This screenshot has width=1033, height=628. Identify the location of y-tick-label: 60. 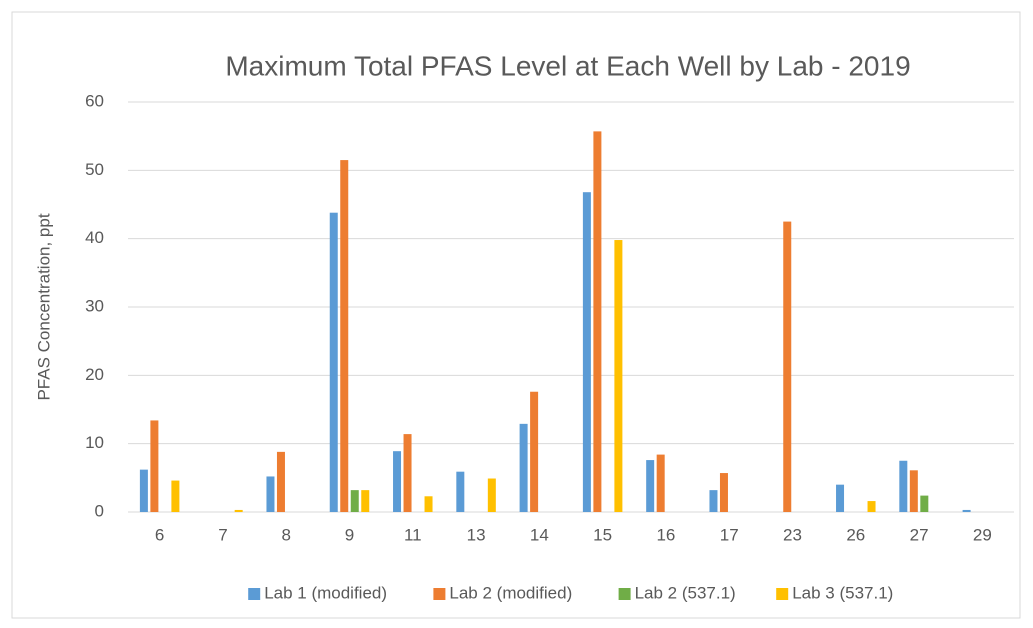
(94, 100).